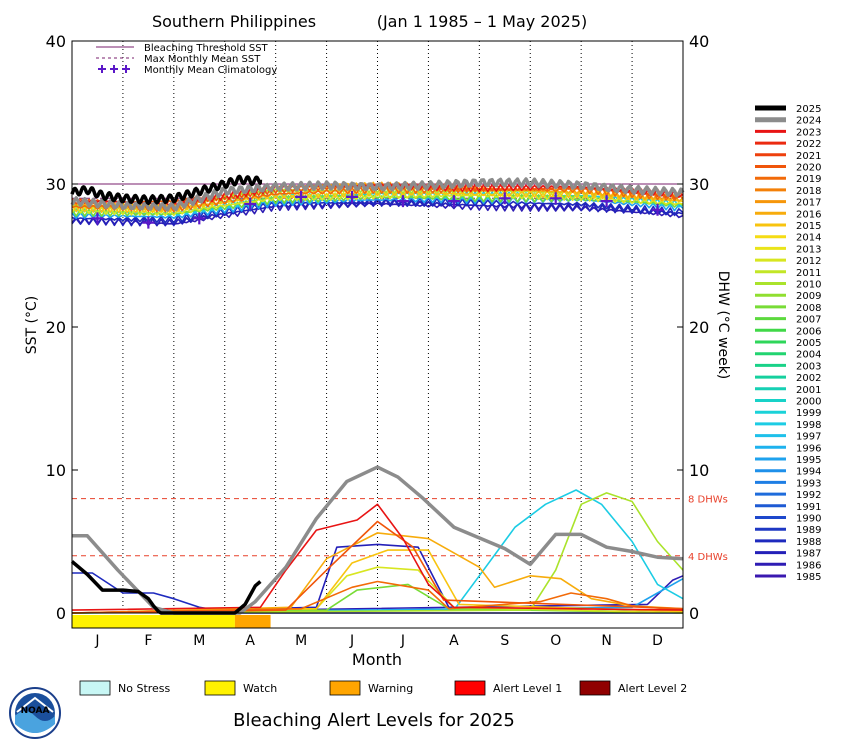 This screenshot has height=750, width=850. I want to click on dhw-line-2020, so click(377, 567).